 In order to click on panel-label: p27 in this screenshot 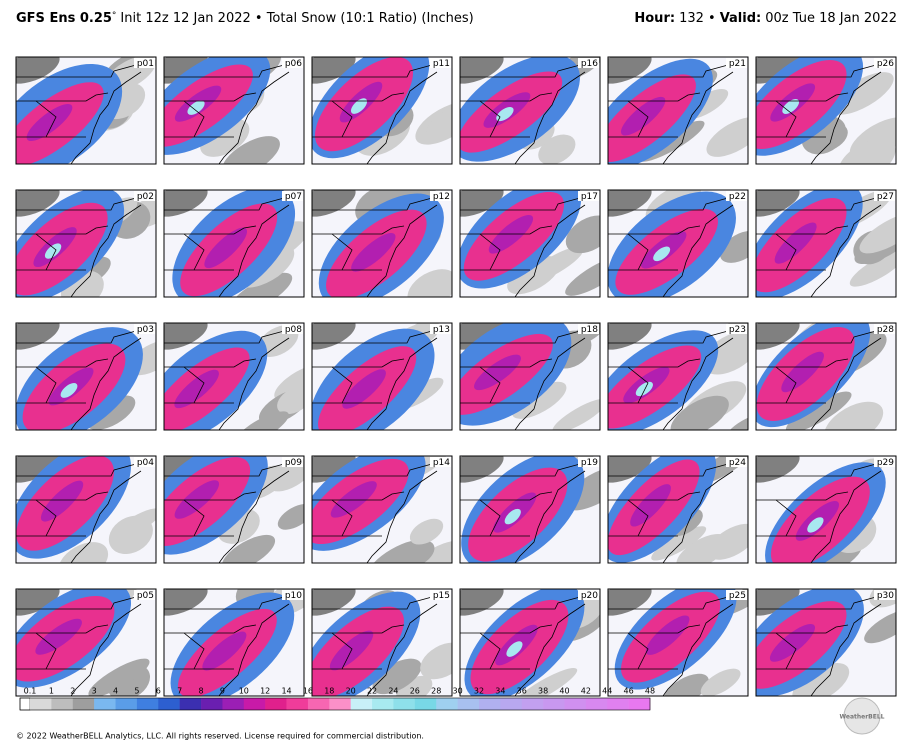, I will do `click(885, 197)`.